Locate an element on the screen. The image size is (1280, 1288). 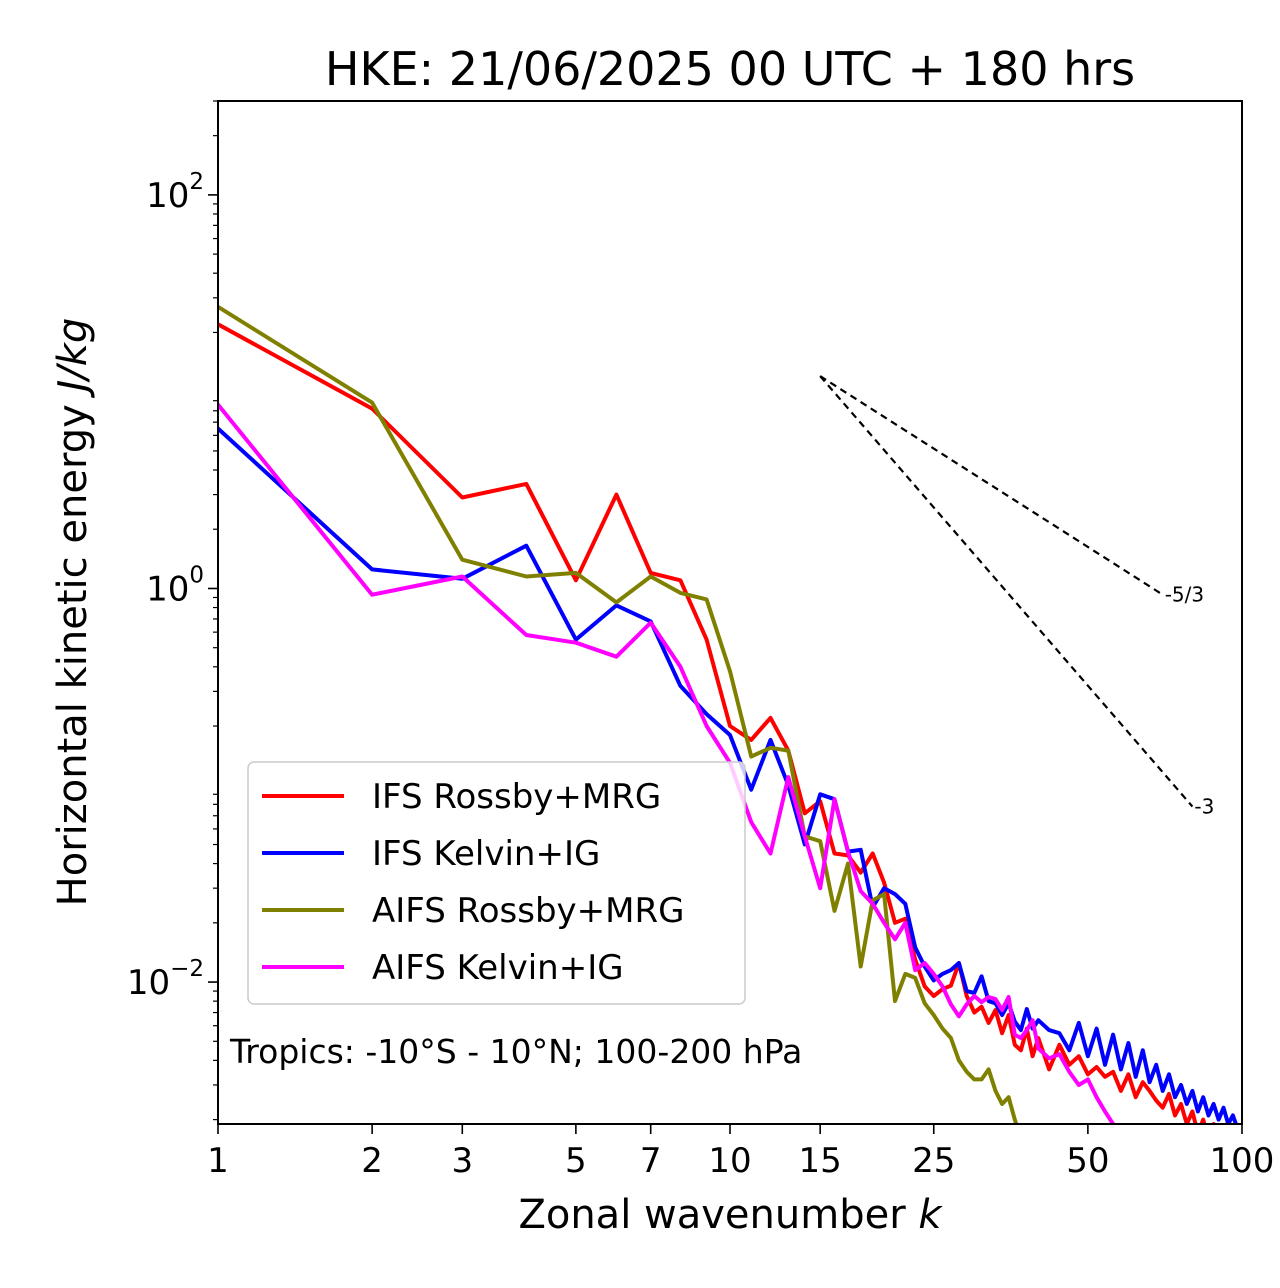
chart-title: HKE: 21/06/2025 00 UTC + 180 hrs is located at coordinates (730, 69).